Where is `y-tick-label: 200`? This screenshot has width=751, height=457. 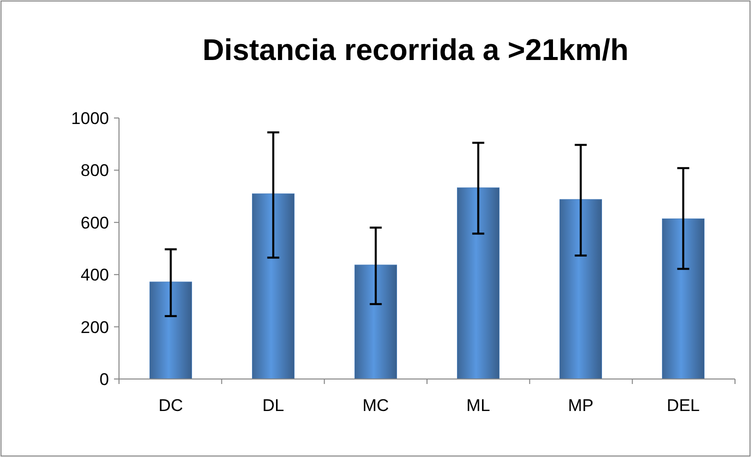
y-tick-label: 200 is located at coordinates (94, 327).